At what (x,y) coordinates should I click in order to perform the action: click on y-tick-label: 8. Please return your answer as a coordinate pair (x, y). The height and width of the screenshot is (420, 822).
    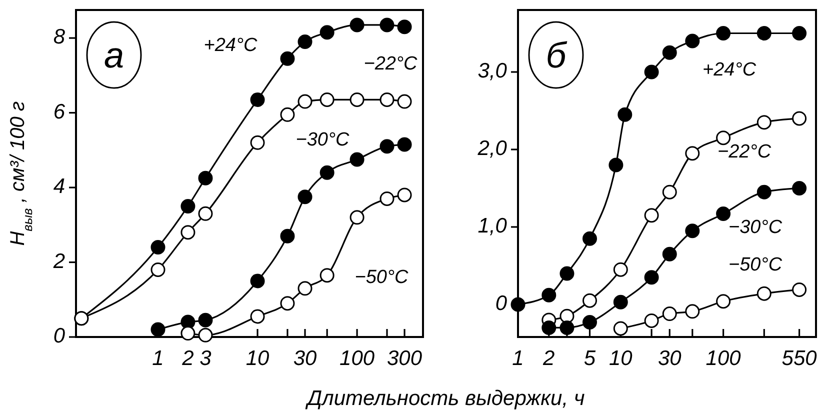
    Looking at the image, I should click on (59, 37).